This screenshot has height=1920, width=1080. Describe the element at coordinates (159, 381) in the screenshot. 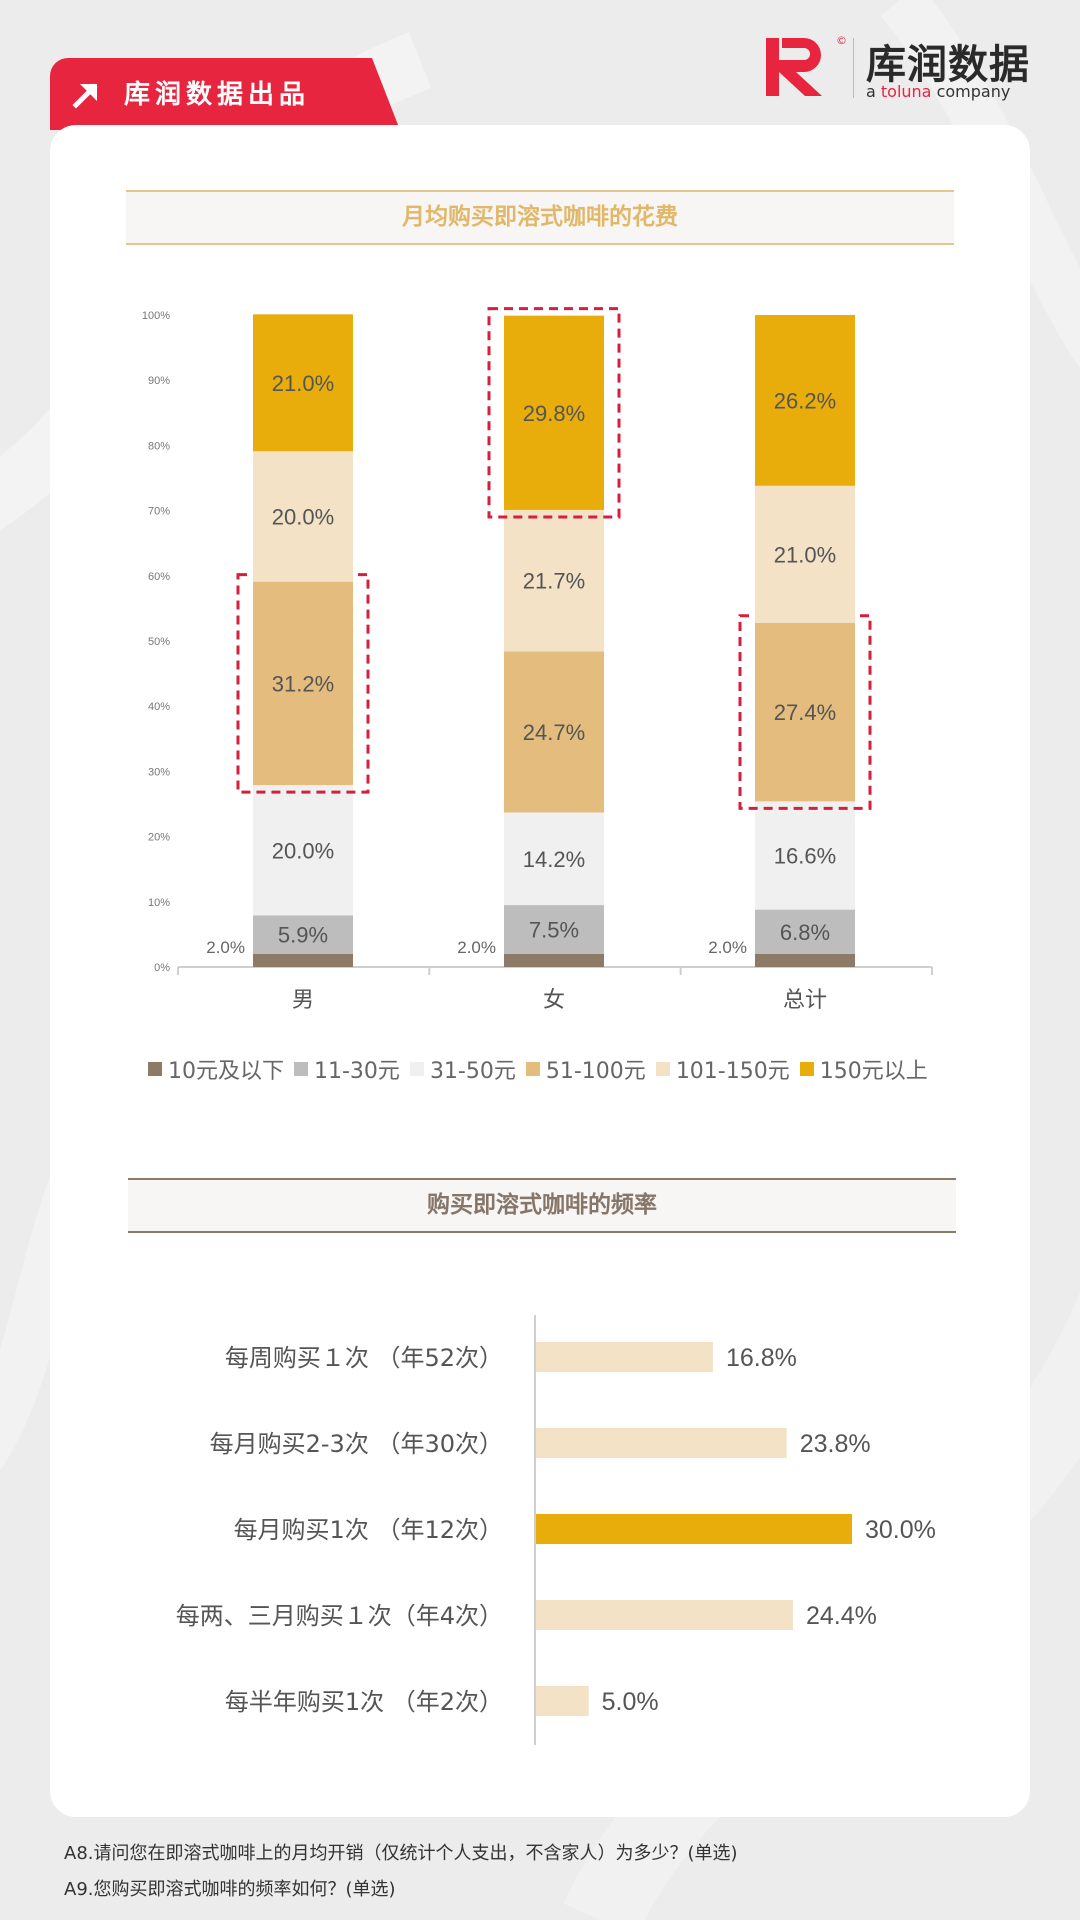

I see `y-tick-label: 90%` at that location.